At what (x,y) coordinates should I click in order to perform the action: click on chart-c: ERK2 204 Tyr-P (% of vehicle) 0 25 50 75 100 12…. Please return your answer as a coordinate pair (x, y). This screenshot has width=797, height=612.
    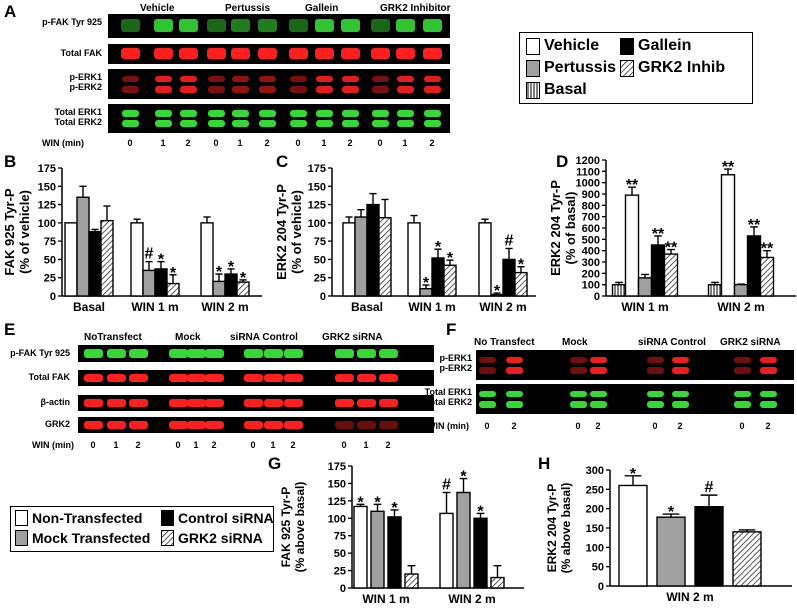
    Looking at the image, I should click on (405, 238).